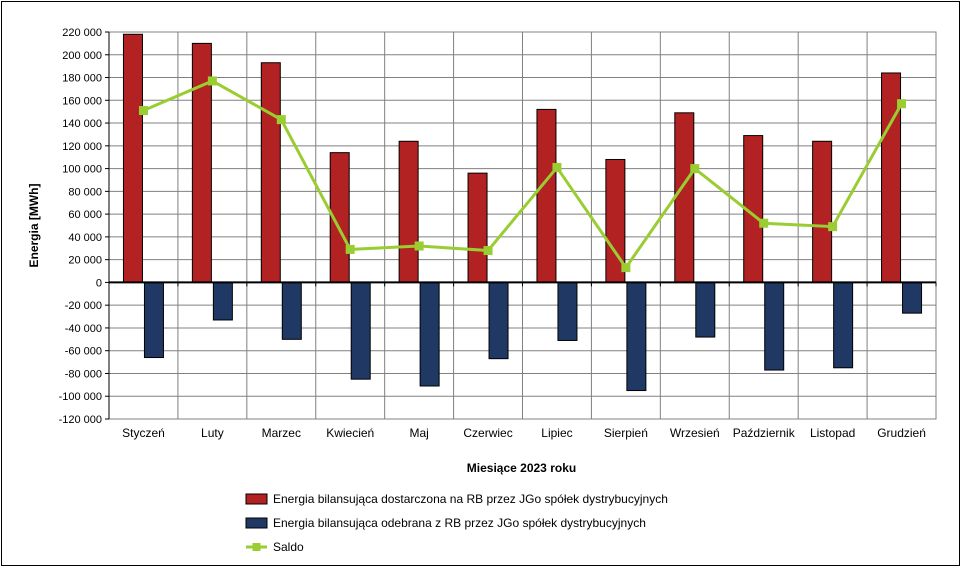 The height and width of the screenshot is (569, 963). I want to click on x-tick-label: Październik, so click(764, 433).